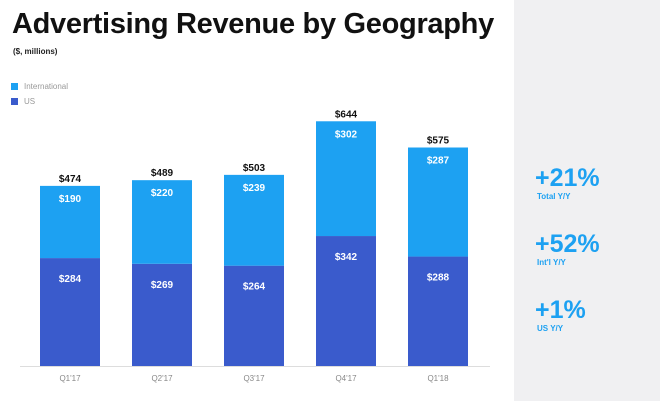 This screenshot has width=660, height=401. What do you see at coordinates (567, 244) in the screenshot?
I see `stat-intl-value: +52%` at bounding box center [567, 244].